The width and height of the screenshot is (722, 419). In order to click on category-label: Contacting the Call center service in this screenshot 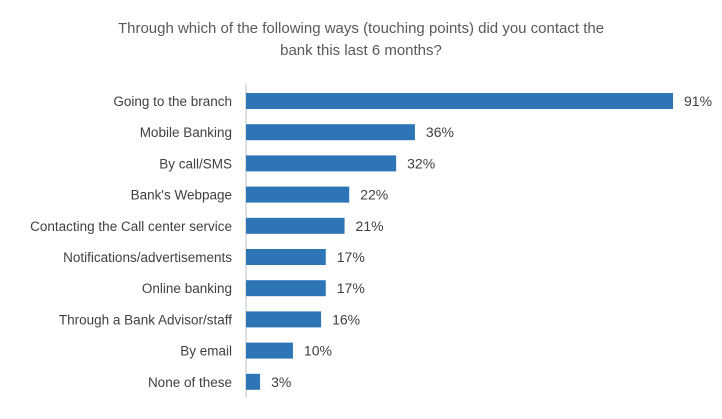, I will do `click(131, 226)`.